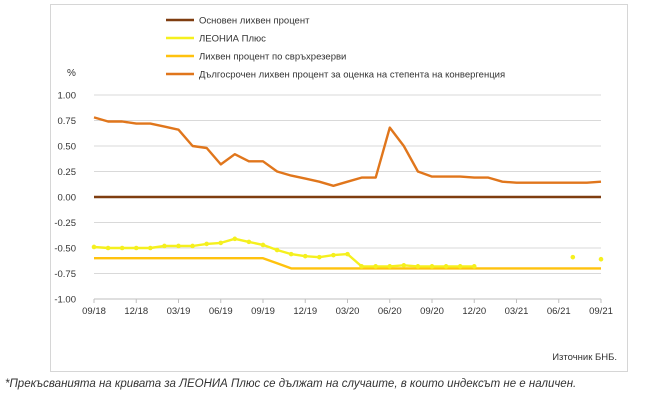 Image resolution: width=671 pixels, height=401 pixels. I want to click on y-tick-label: -0.25, so click(65, 223).